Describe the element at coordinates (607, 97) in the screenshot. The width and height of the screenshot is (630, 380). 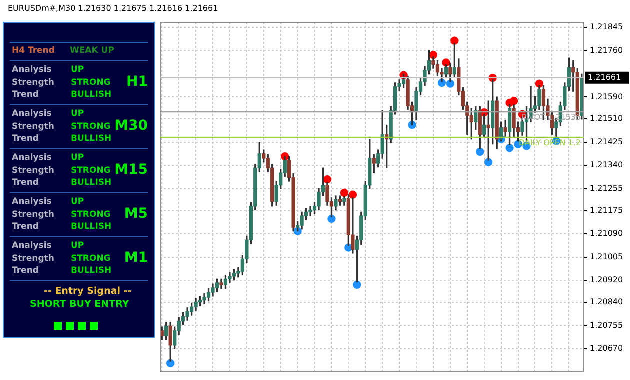
I see `y-tick-label: 1.21590` at that location.